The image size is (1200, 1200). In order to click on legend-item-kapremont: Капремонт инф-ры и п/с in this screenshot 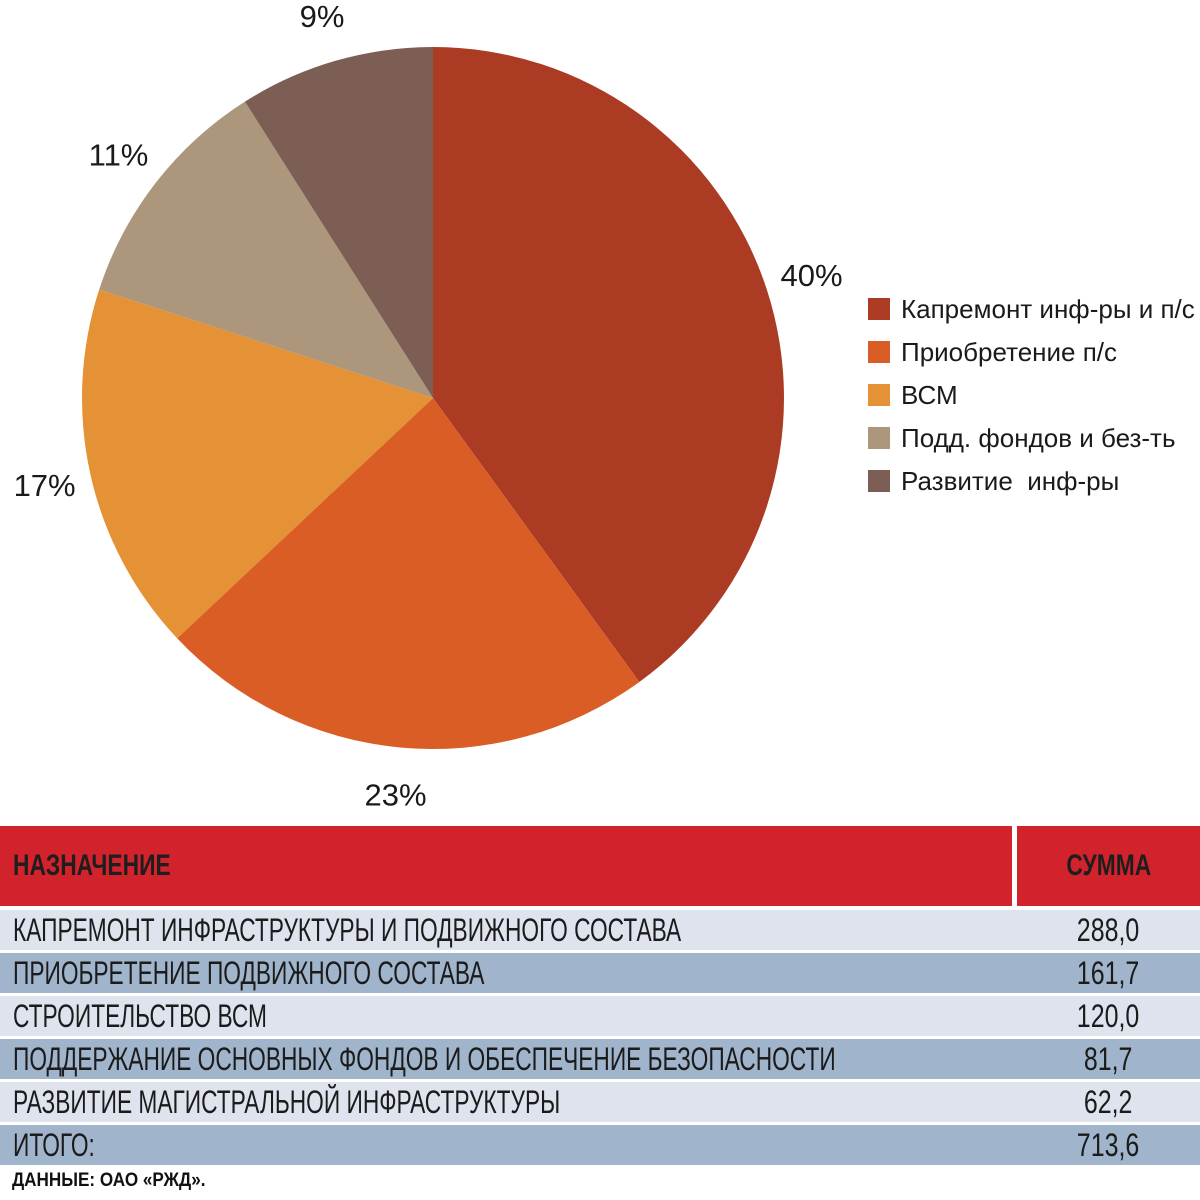, I will do `click(1031, 308)`.